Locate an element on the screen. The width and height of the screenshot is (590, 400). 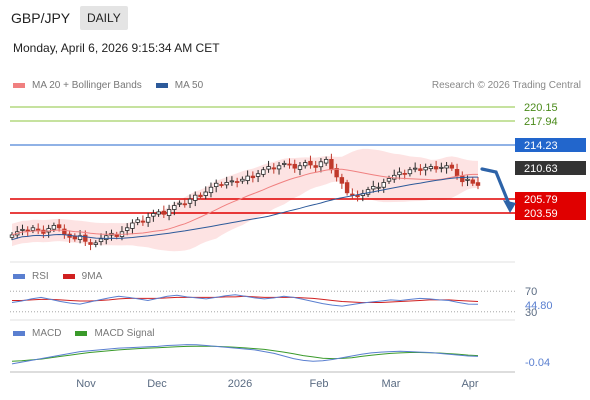
current-price-box is located at coordinates (550, 168).